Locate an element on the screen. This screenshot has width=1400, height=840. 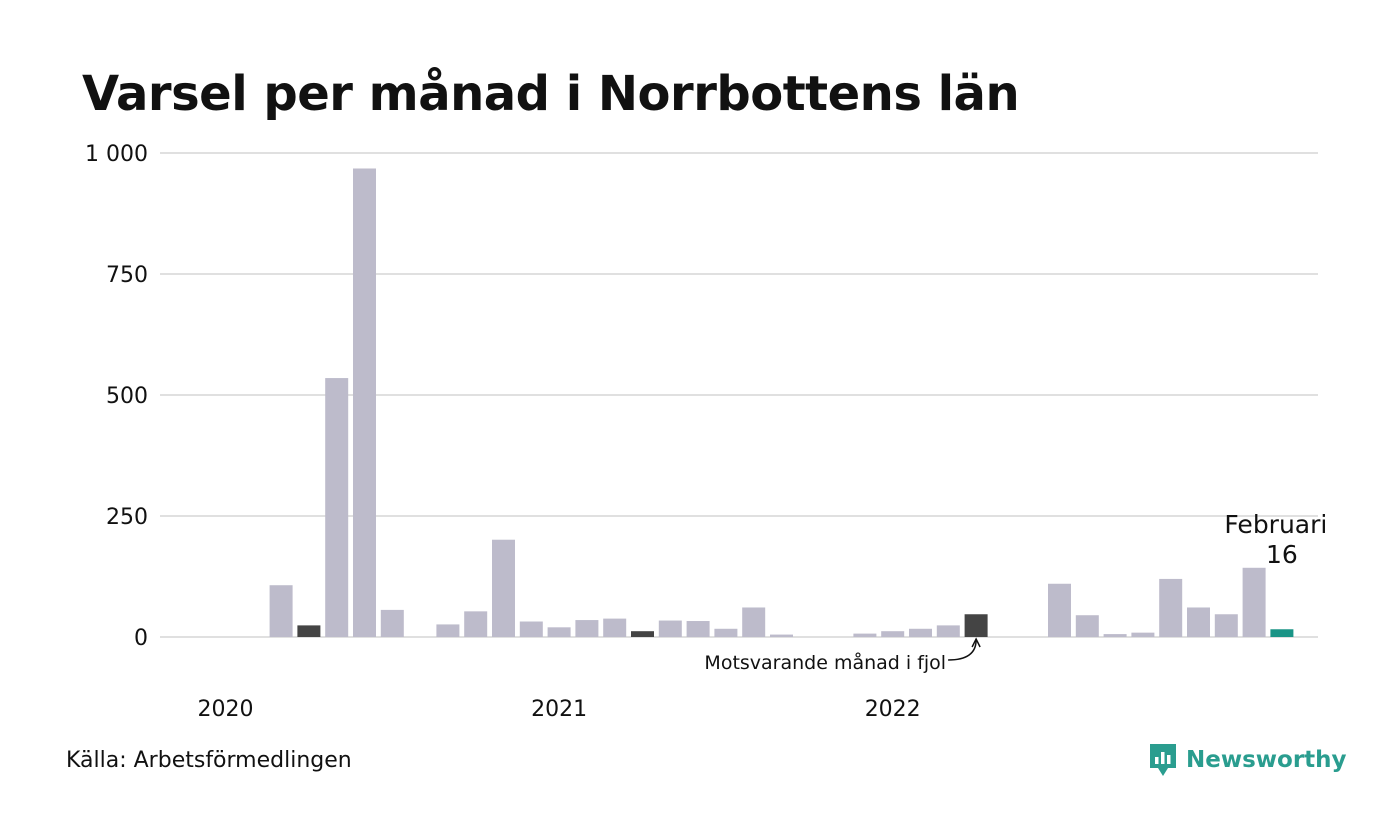
arrow-head is located at coordinates (976, 642).